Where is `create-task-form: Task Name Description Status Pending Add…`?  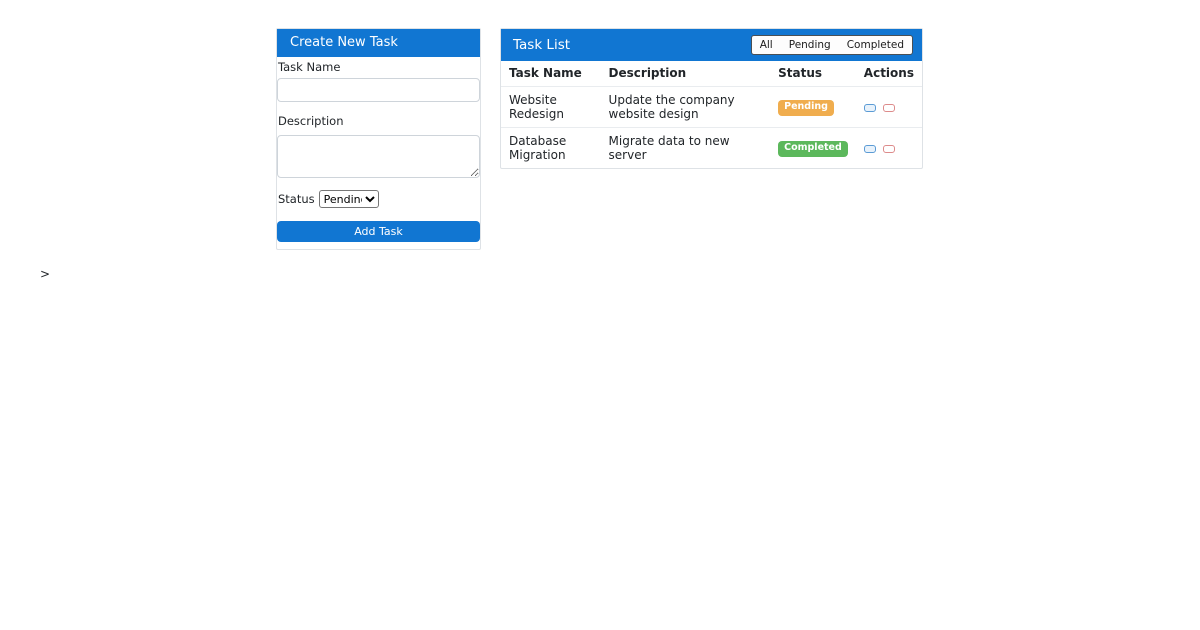
create-task-form: Task Name Description Status Pending Add… is located at coordinates (378, 153).